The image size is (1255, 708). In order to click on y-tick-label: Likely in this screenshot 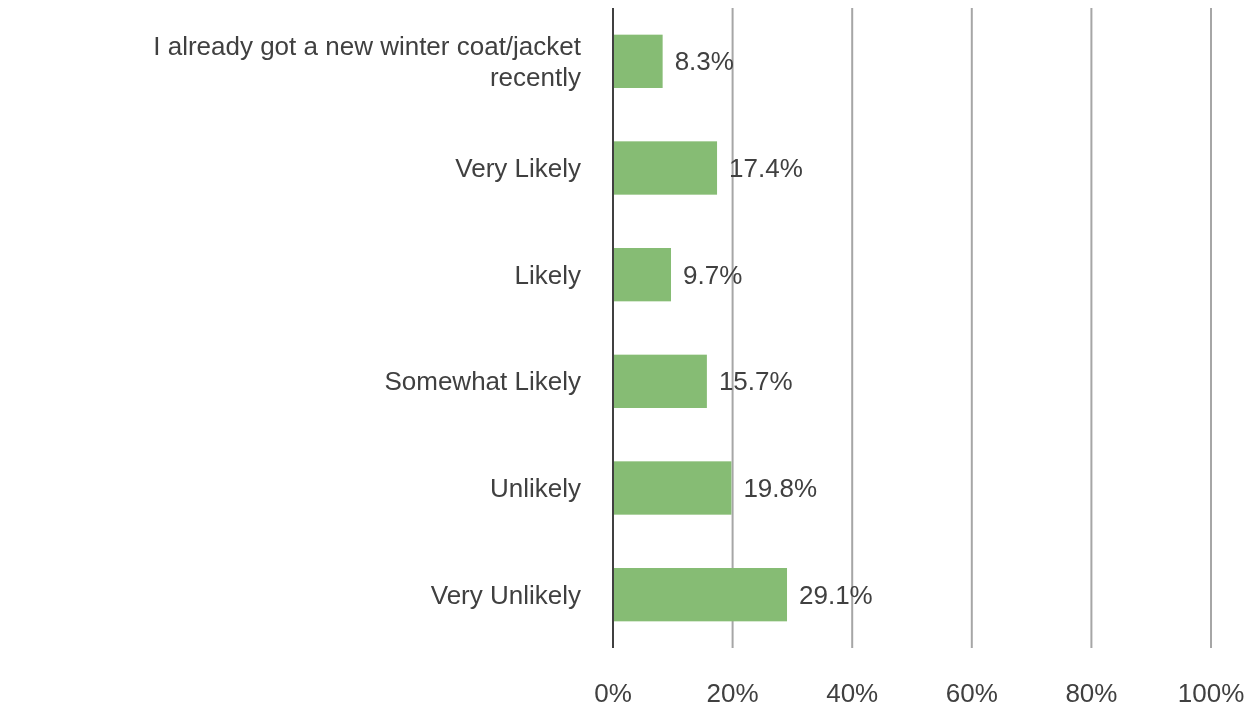, I will do `click(547, 274)`.